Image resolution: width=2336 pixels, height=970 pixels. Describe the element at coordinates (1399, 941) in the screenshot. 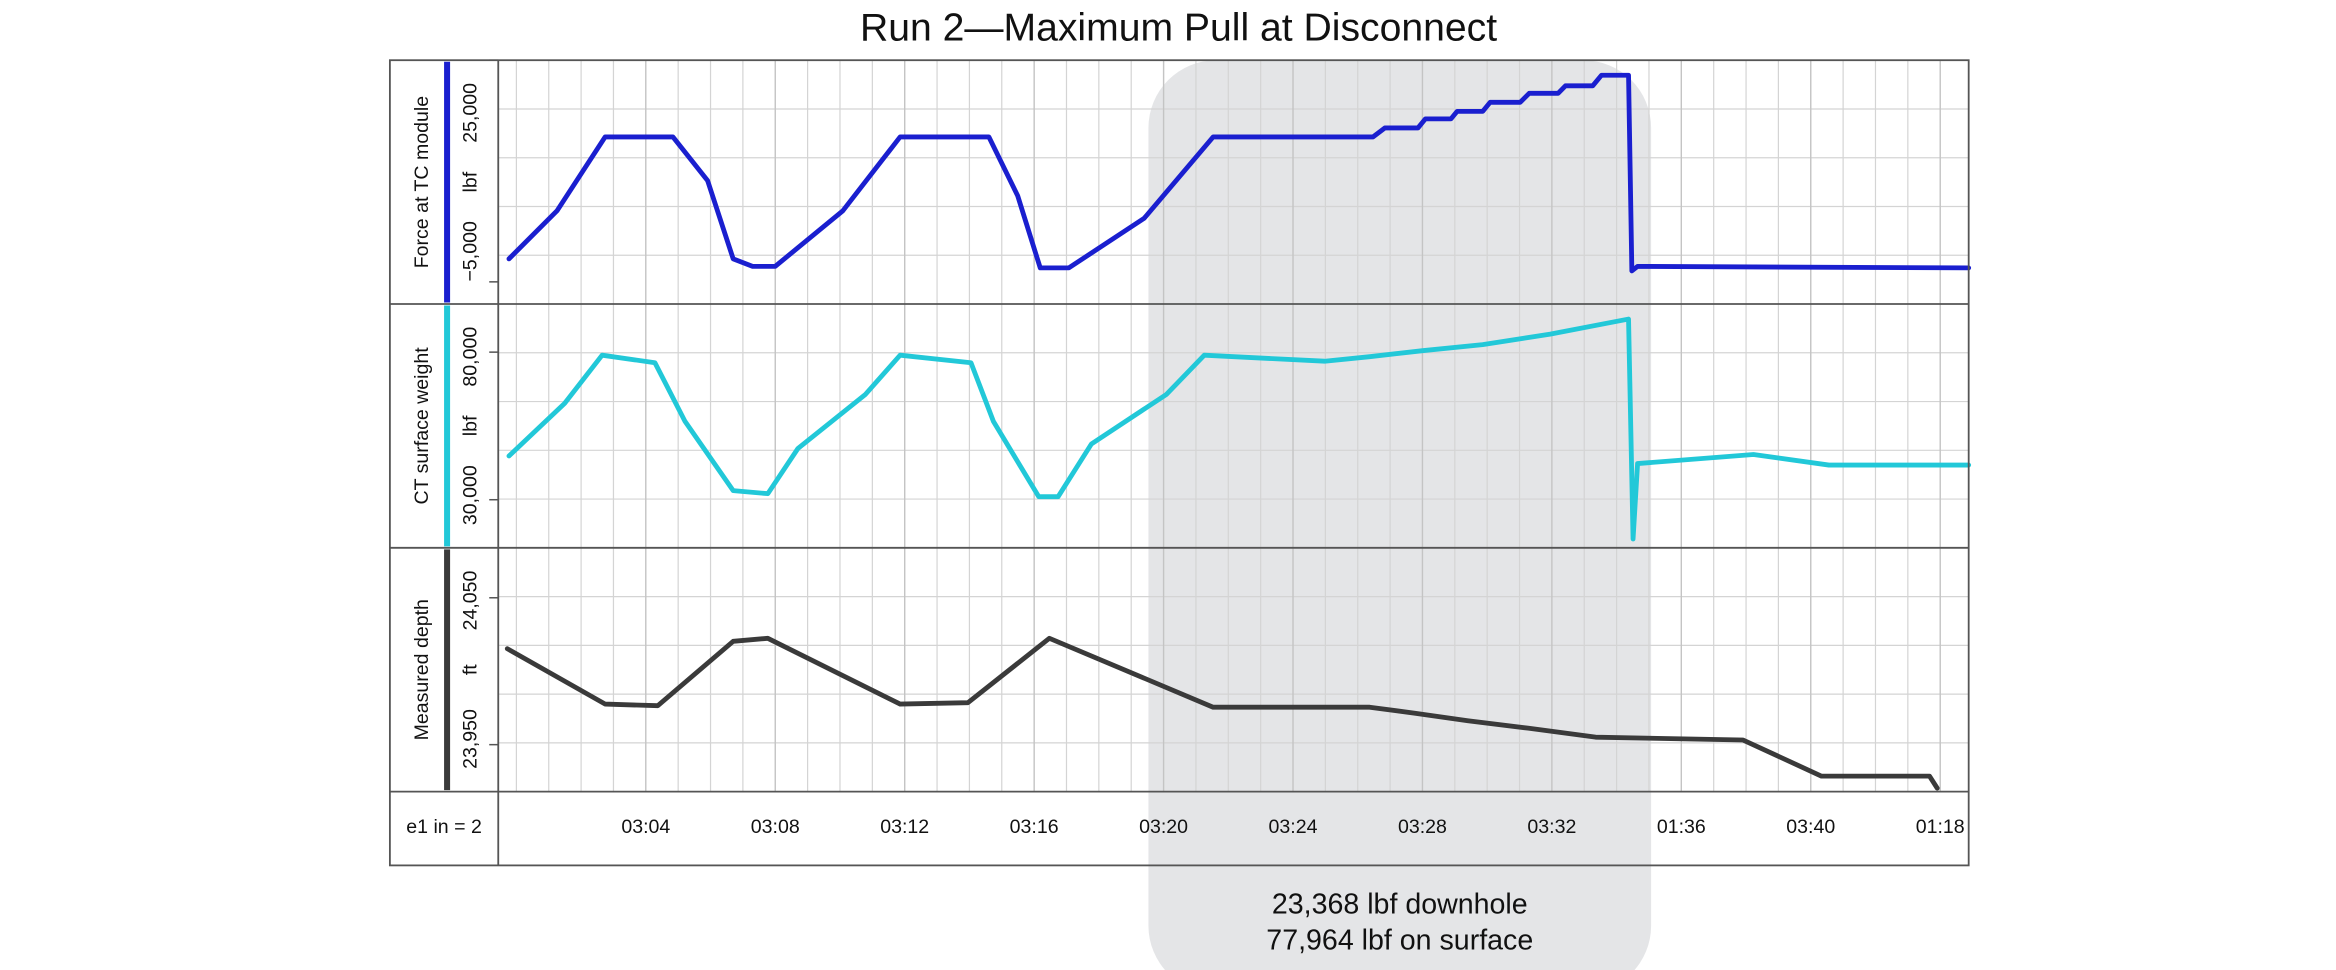

I see `annotation: 77,964 lbf on surface` at that location.